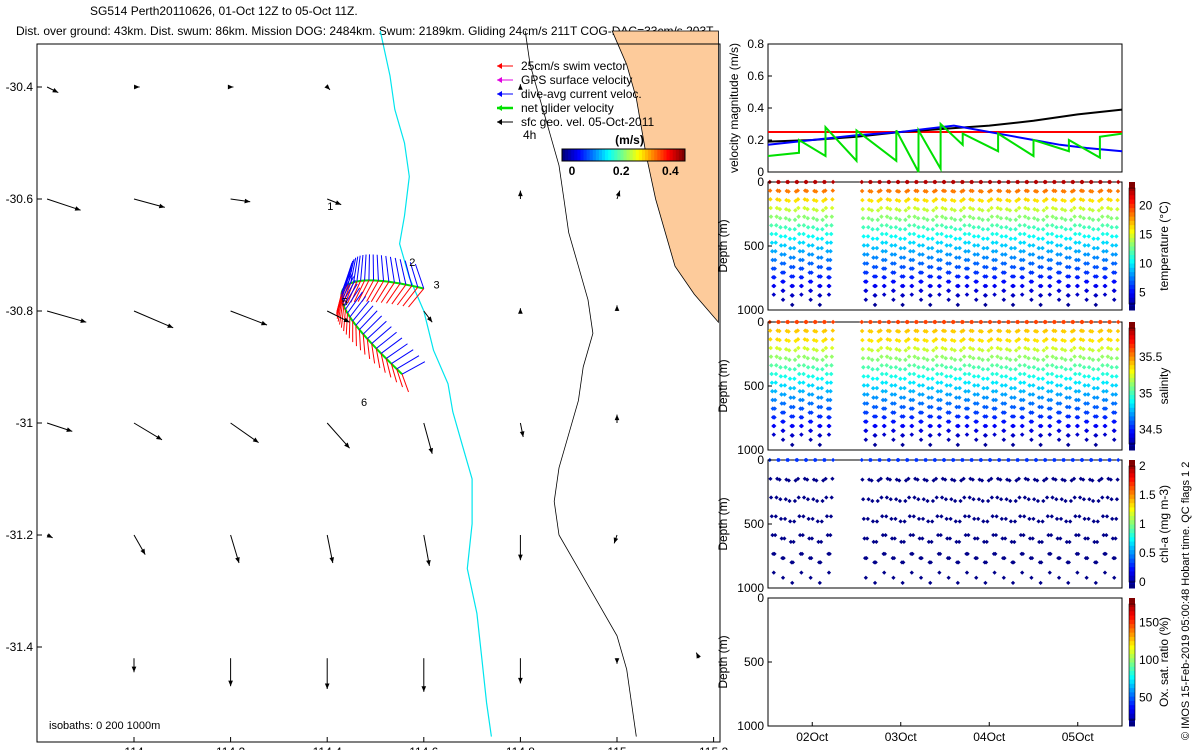  I want to click on depth-colorbar-tick-label: 100, so click(1149, 660).